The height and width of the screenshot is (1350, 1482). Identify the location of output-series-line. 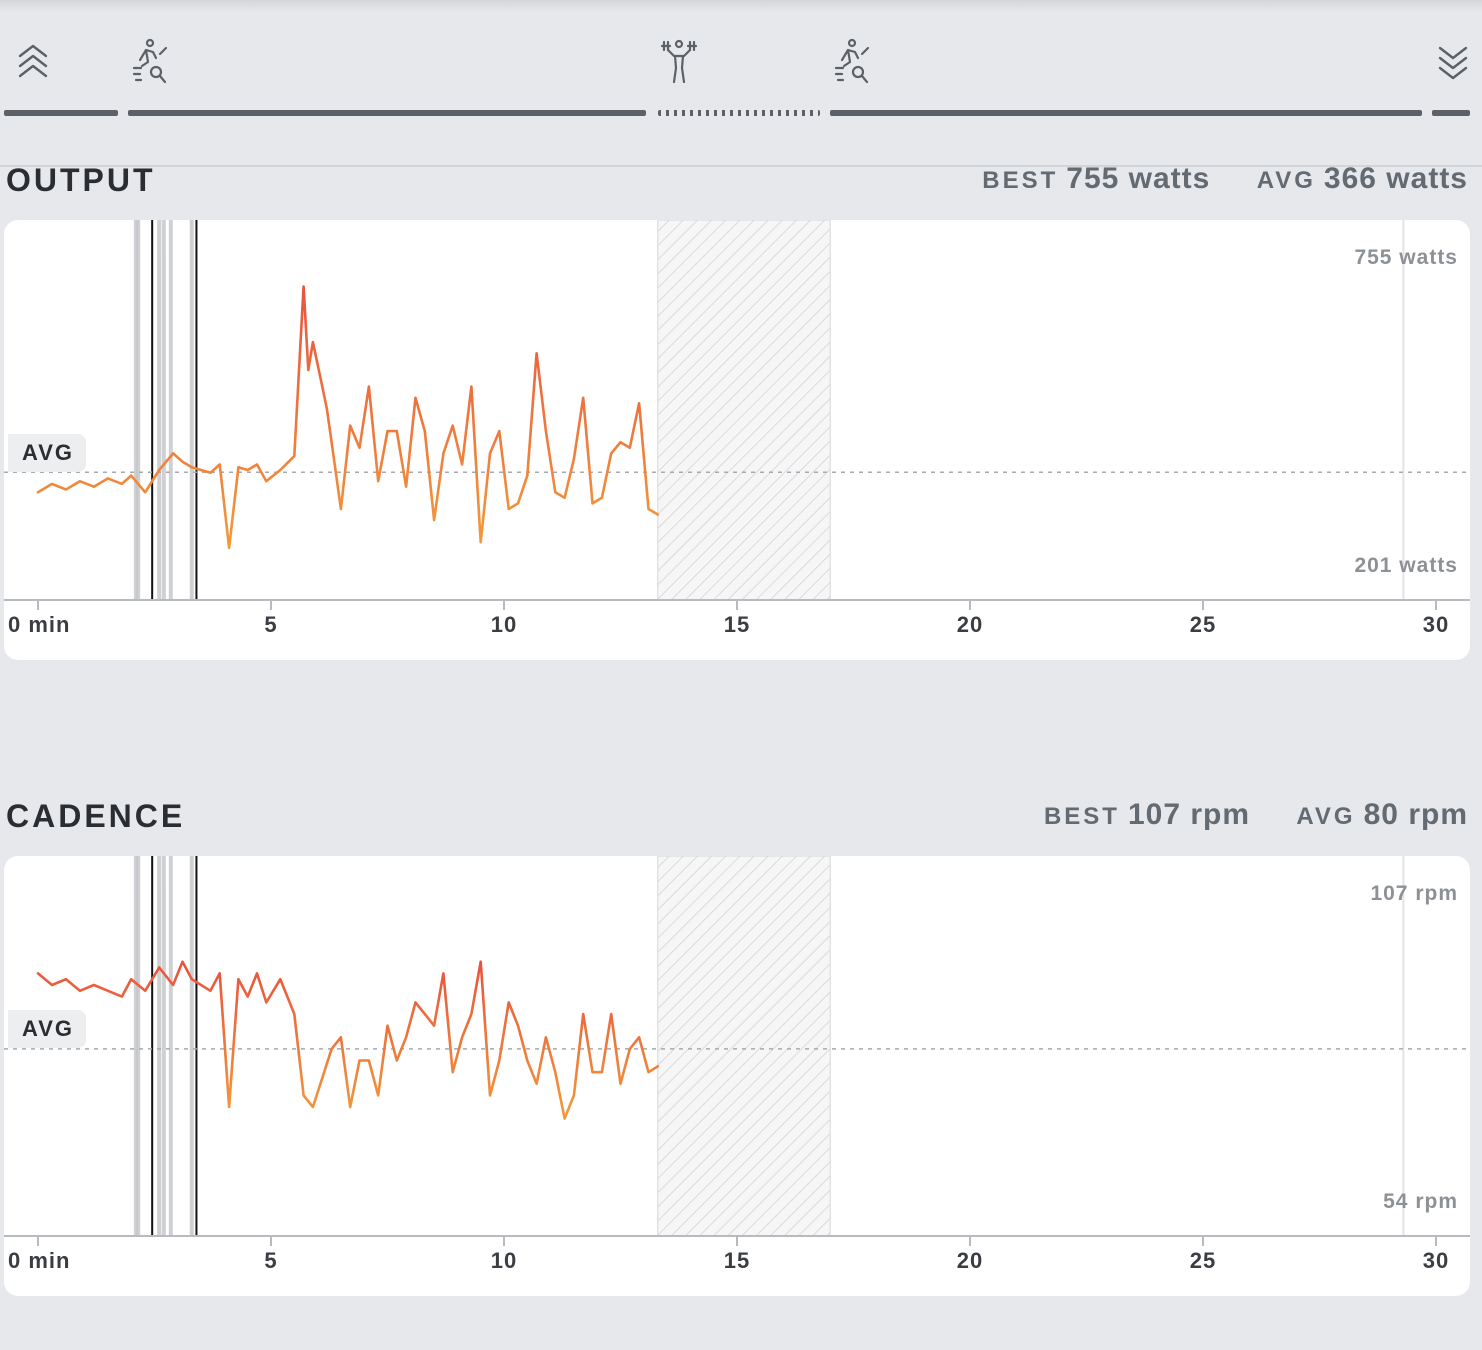
(348, 417).